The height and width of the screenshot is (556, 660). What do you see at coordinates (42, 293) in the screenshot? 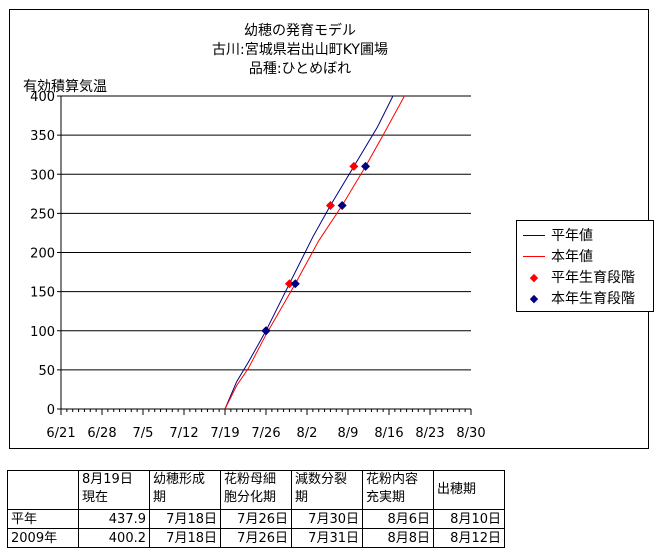
I see `y-tick-label: 150` at bounding box center [42, 293].